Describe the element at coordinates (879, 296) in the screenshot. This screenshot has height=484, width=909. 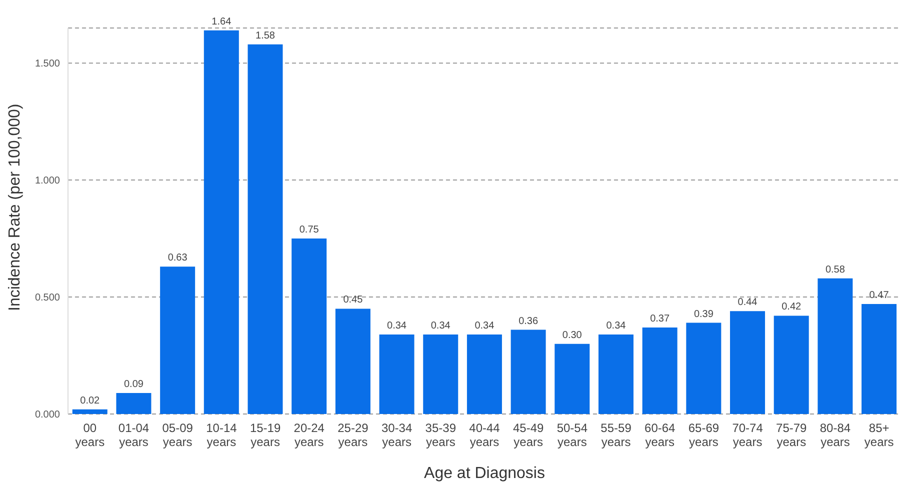
I see `data-label: 0.47` at that location.